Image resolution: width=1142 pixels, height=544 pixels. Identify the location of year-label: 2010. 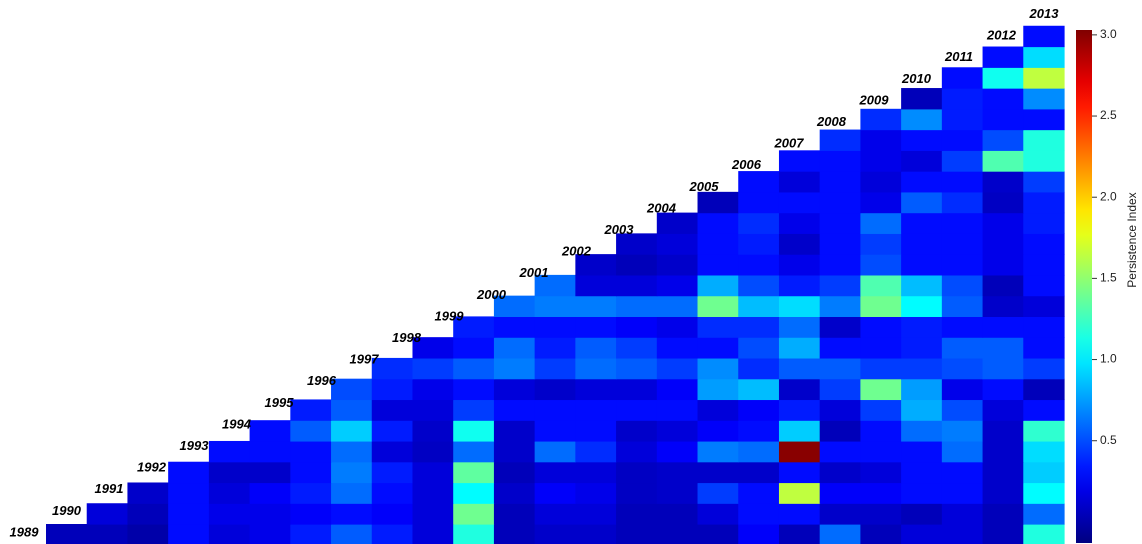
(916, 78).